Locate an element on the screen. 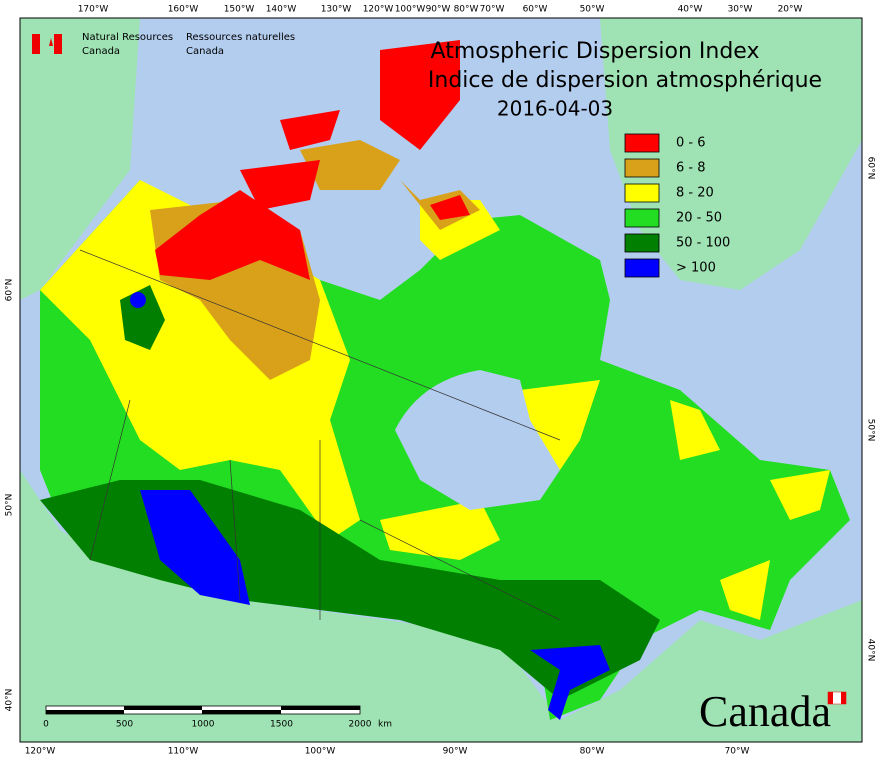 The width and height of the screenshot is (880, 760). greenland is located at coordinates (731, 154).